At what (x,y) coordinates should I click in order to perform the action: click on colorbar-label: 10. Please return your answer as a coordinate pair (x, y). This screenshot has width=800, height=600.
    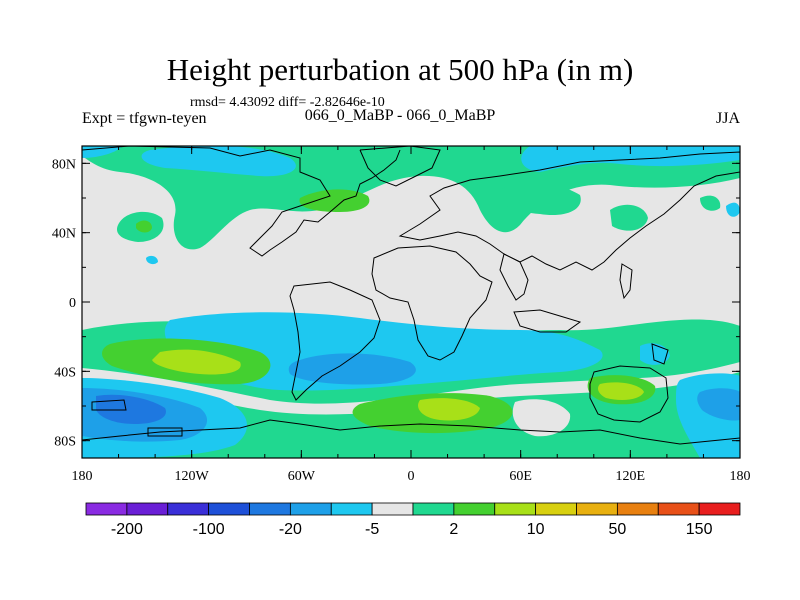
    Looking at the image, I should click on (536, 529).